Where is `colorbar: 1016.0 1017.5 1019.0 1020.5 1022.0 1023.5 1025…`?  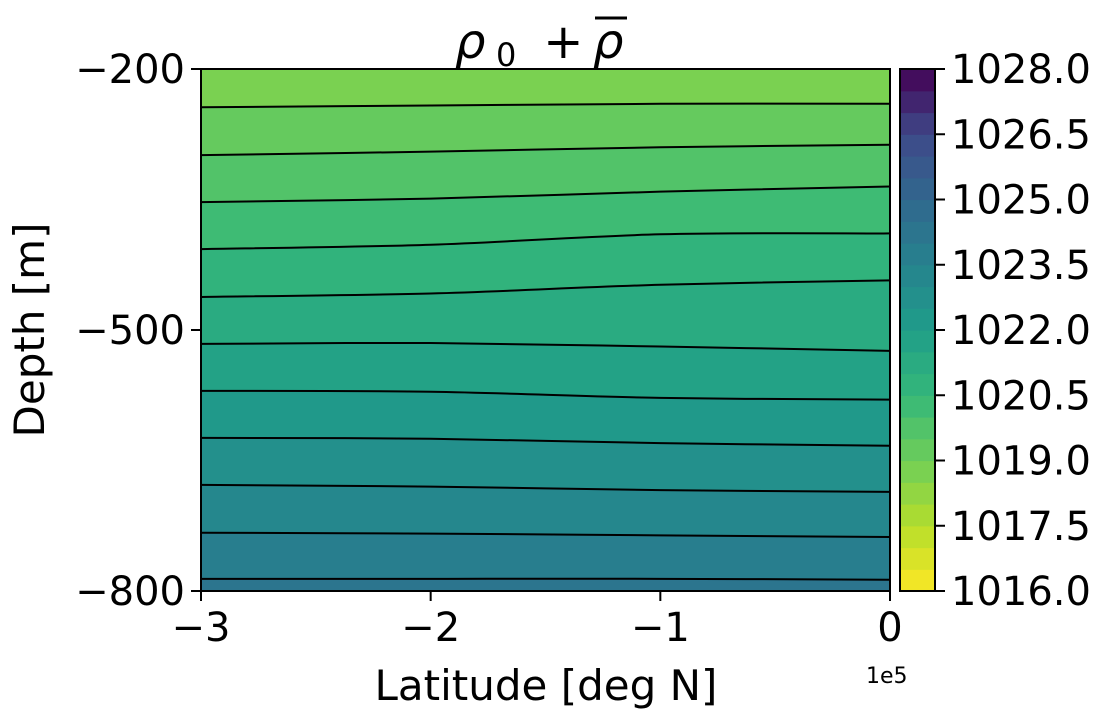 colorbar: 1016.0 1017.5 1019.0 1020.5 1022.0 1023.5 1025… is located at coordinates (995, 331).